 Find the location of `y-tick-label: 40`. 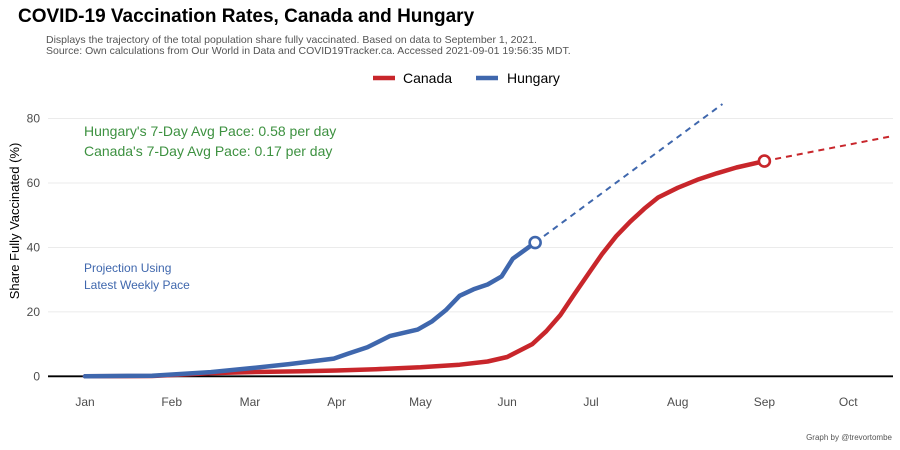

y-tick-label: 40 is located at coordinates (34, 247).